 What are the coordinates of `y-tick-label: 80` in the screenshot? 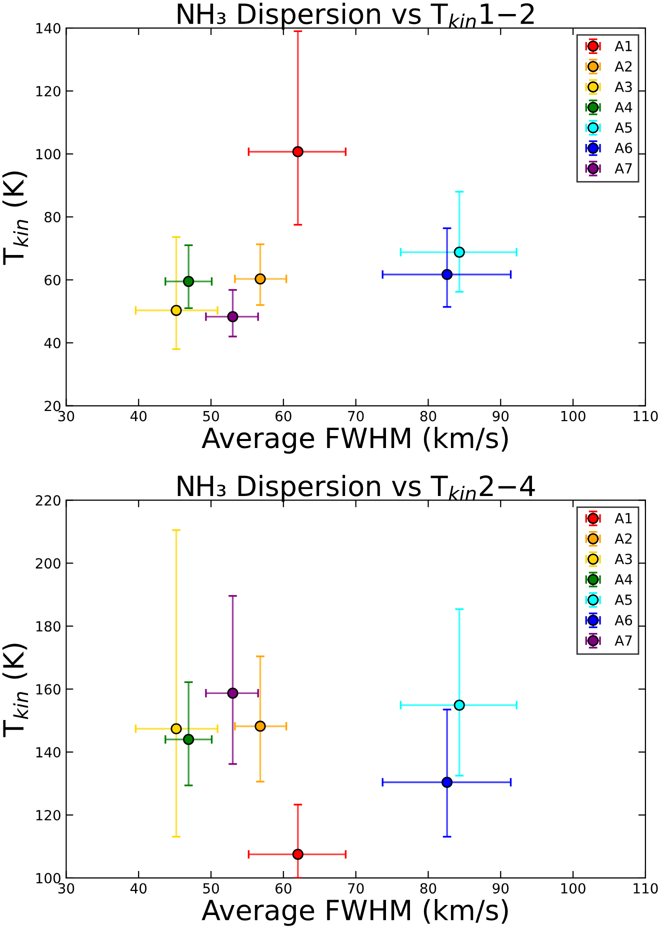 It's located at (52, 217).